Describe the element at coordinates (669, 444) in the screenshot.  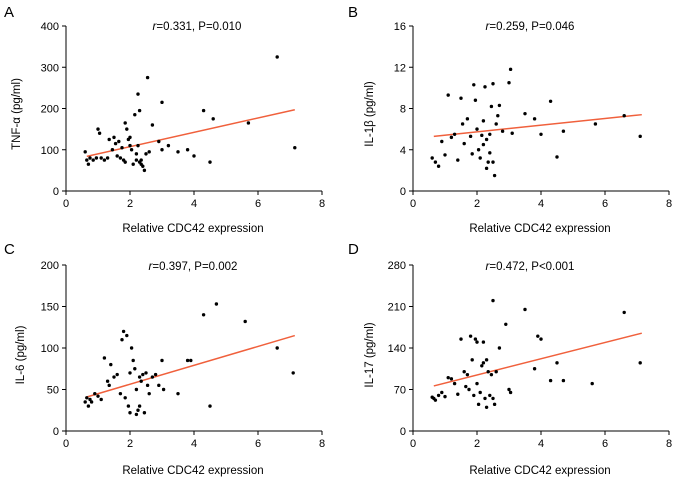
I see `x-tick-label-d: 8` at that location.